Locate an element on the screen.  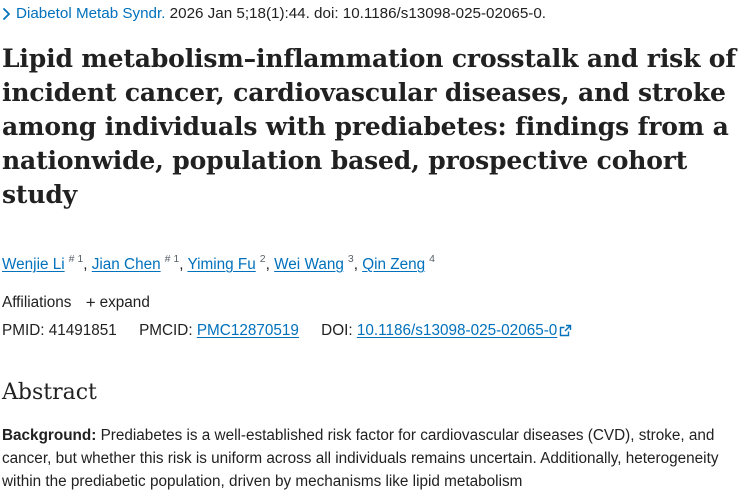
pmcid-link: PMC12870519 is located at coordinates (247, 330).